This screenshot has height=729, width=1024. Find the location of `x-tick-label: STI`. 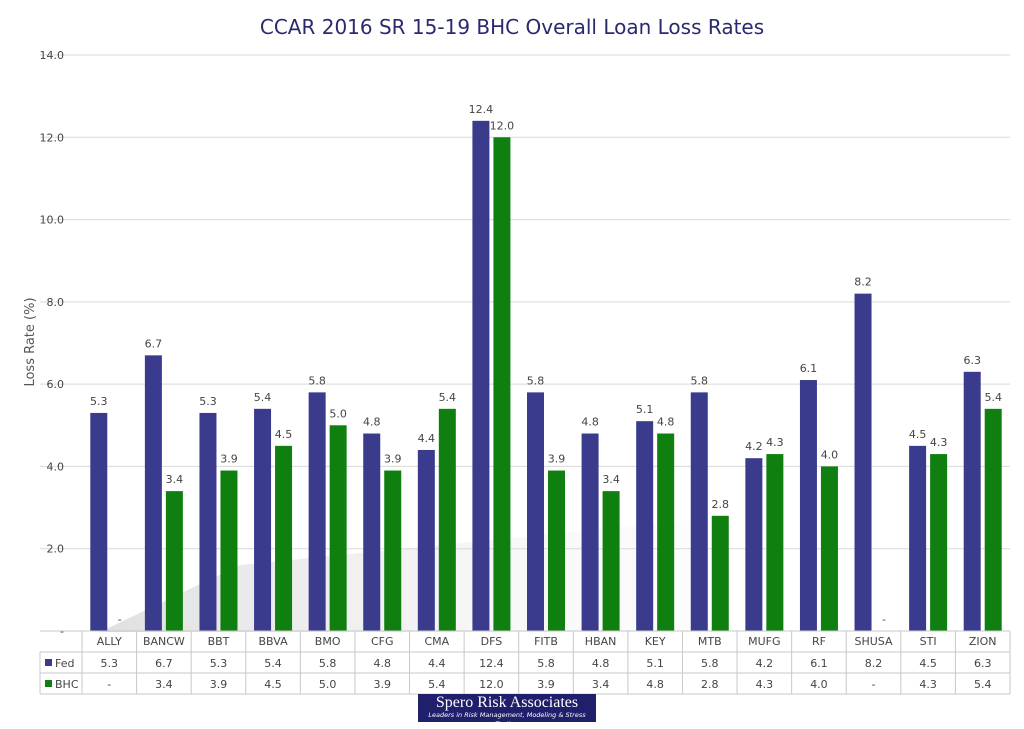

x-tick-label: STI is located at coordinates (928, 641).